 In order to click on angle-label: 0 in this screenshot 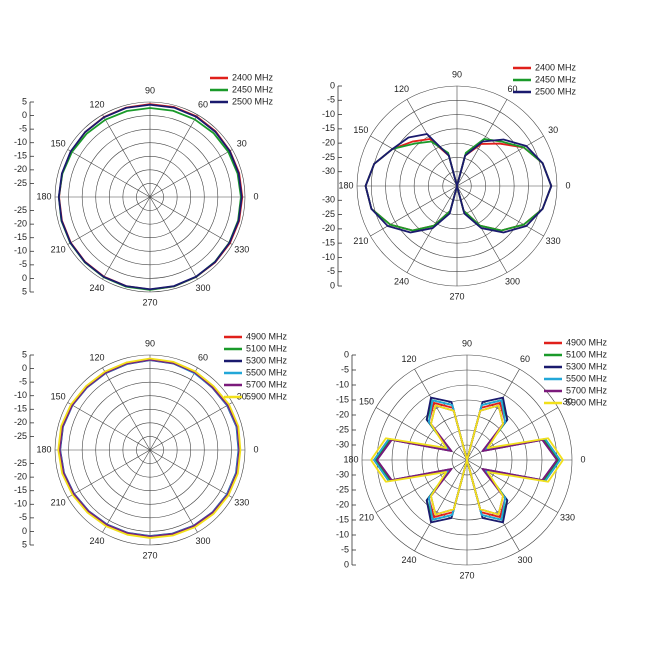, I will do `click(567, 185)`.